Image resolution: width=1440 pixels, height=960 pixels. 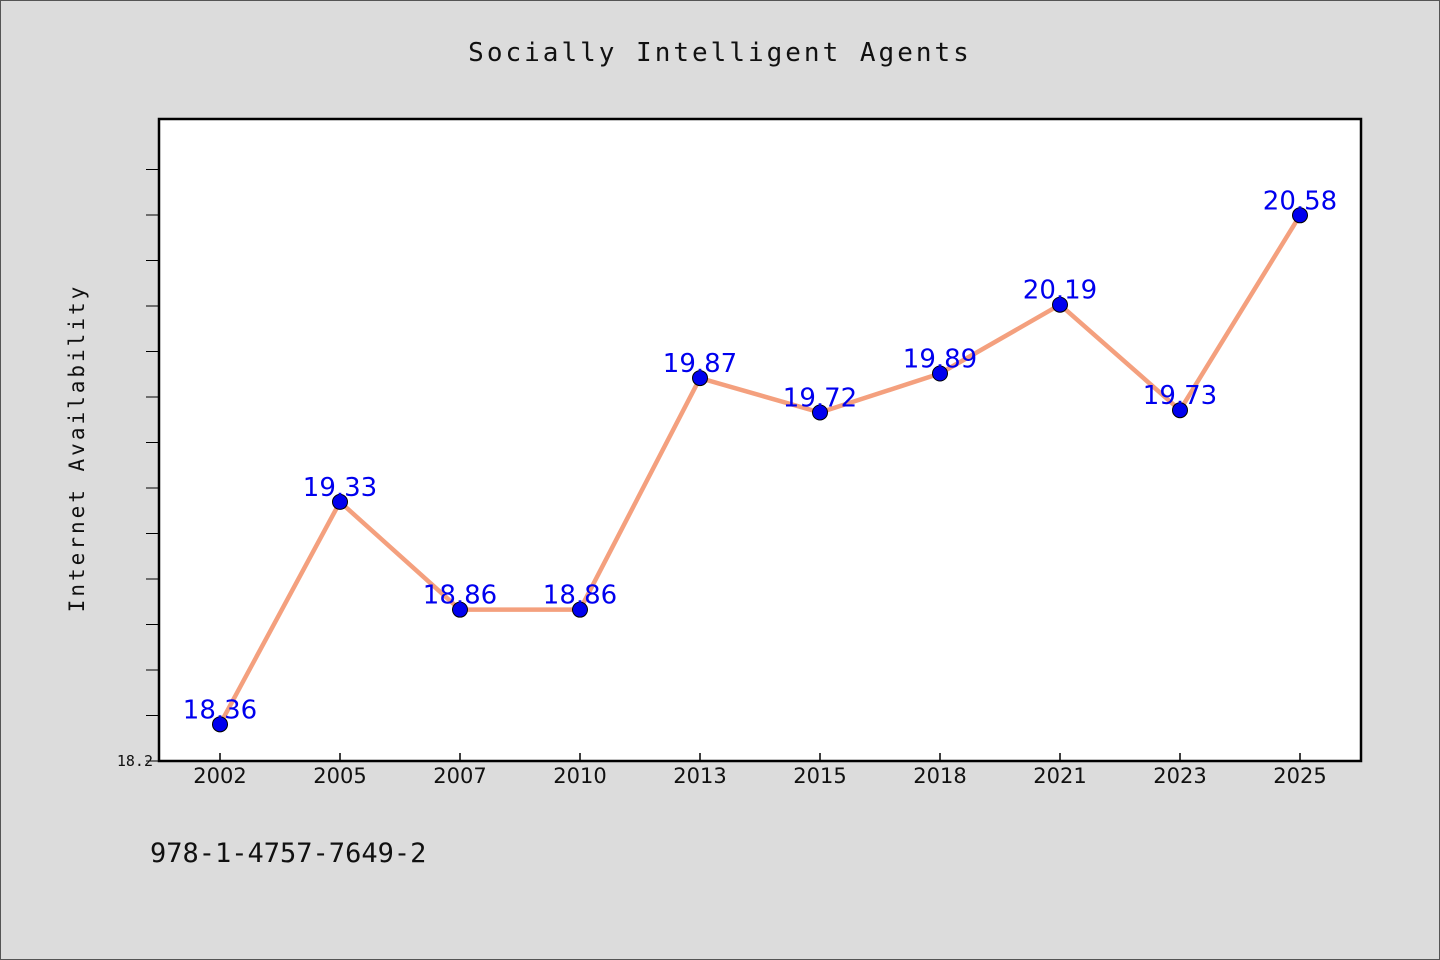 I want to click on x-tick-label: 2021, so click(x=1059, y=776).